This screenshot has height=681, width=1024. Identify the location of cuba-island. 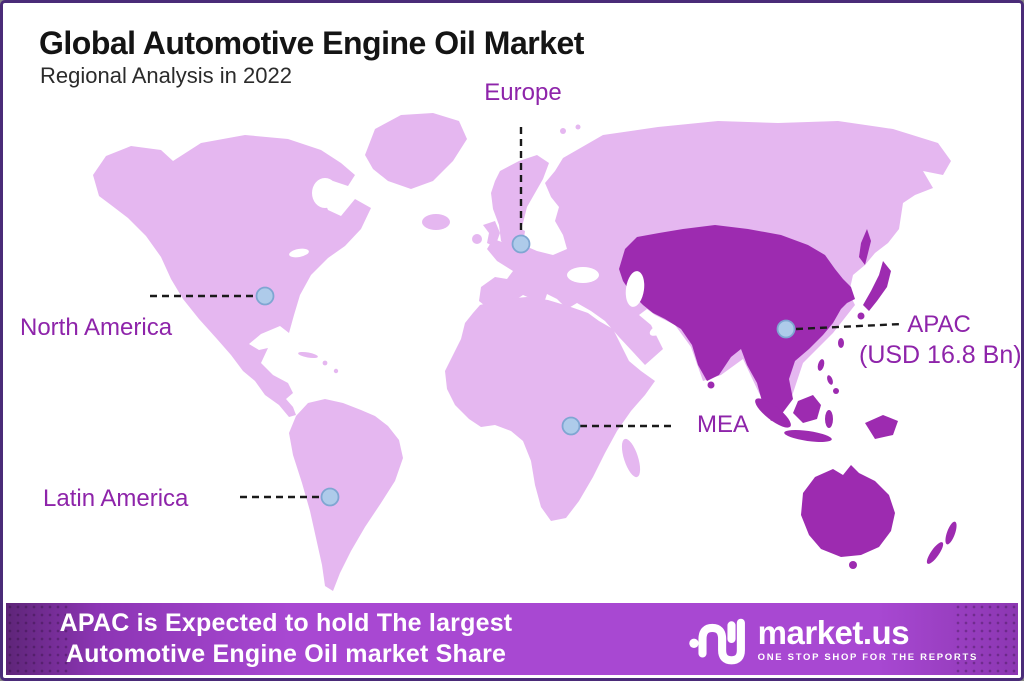
(308, 355).